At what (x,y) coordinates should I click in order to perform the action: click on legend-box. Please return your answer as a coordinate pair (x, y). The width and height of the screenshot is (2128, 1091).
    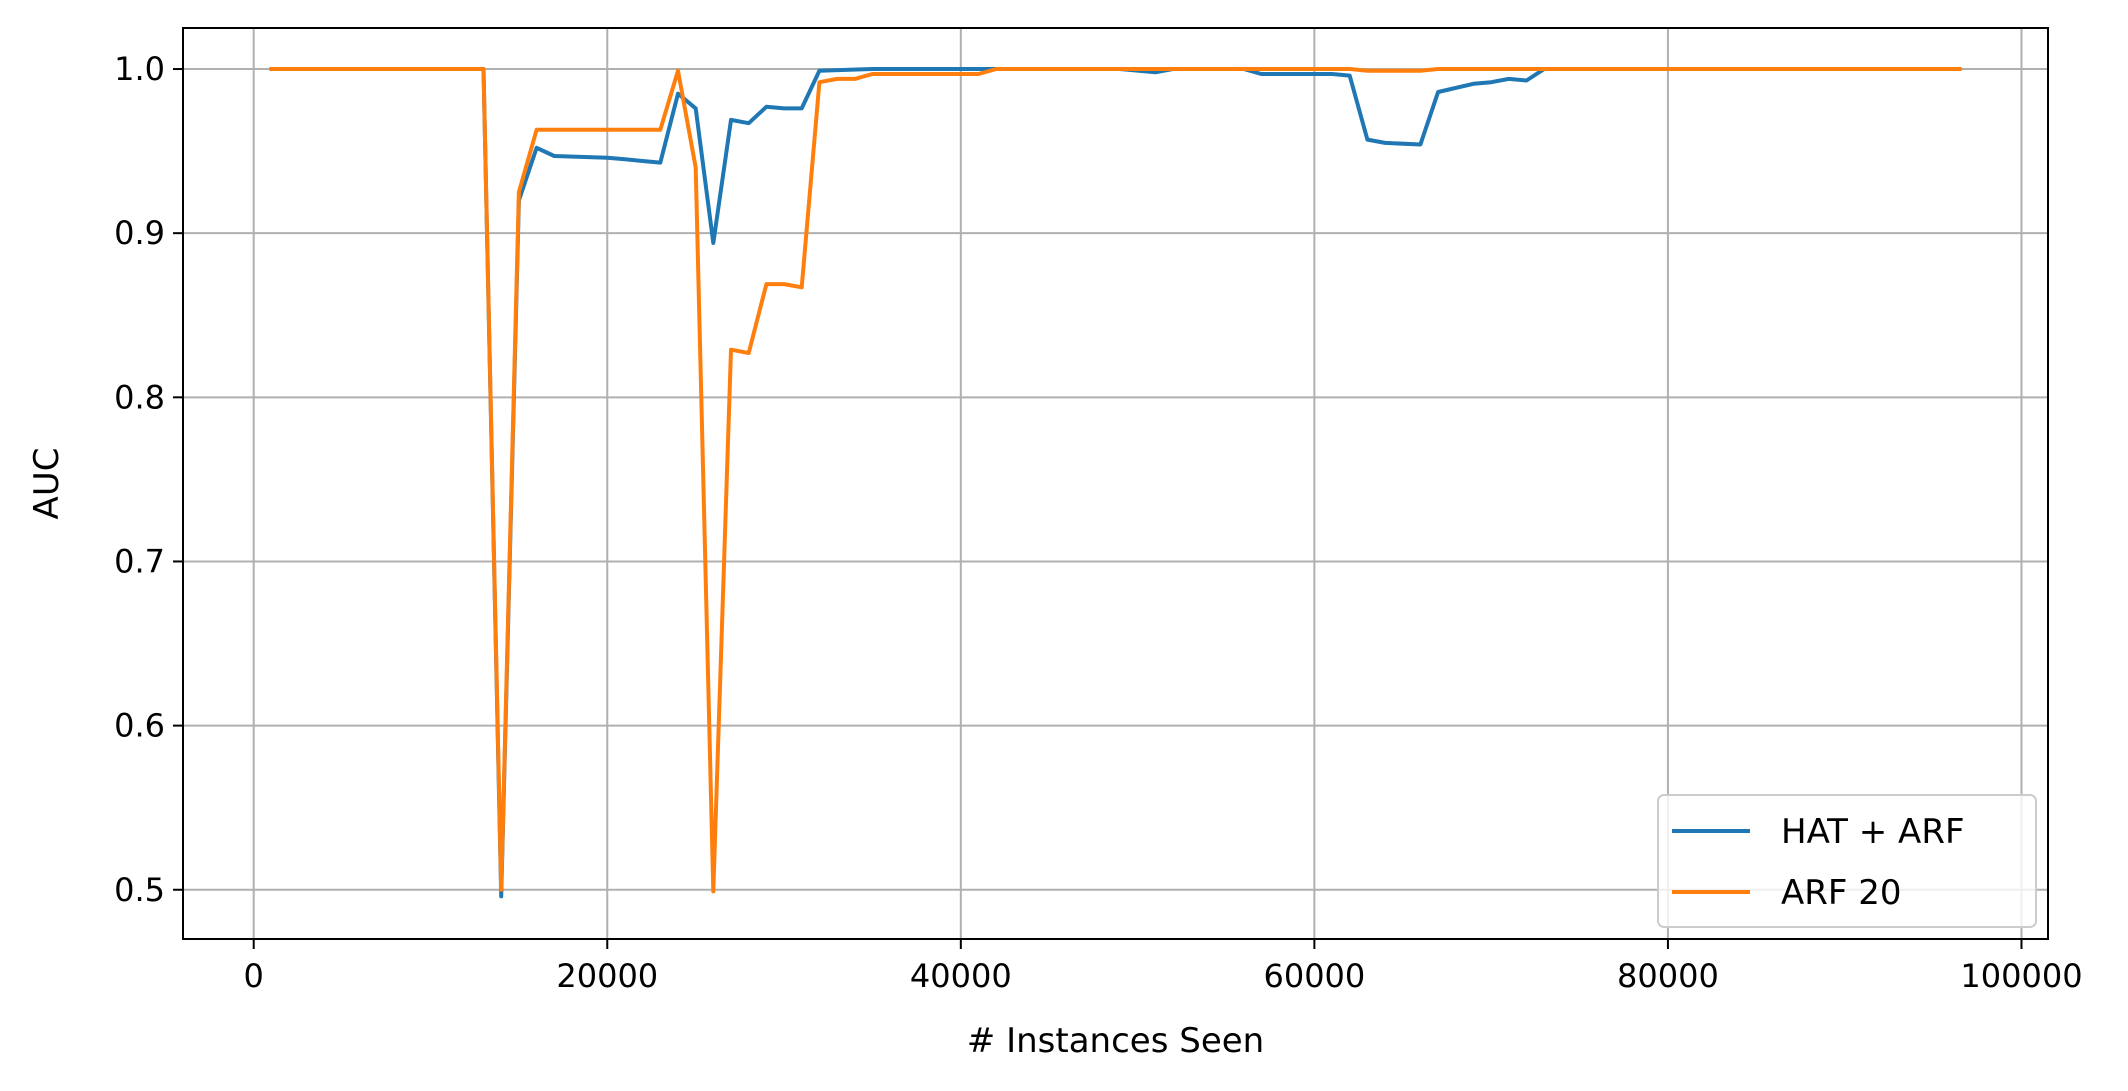
    Looking at the image, I should click on (1847, 861).